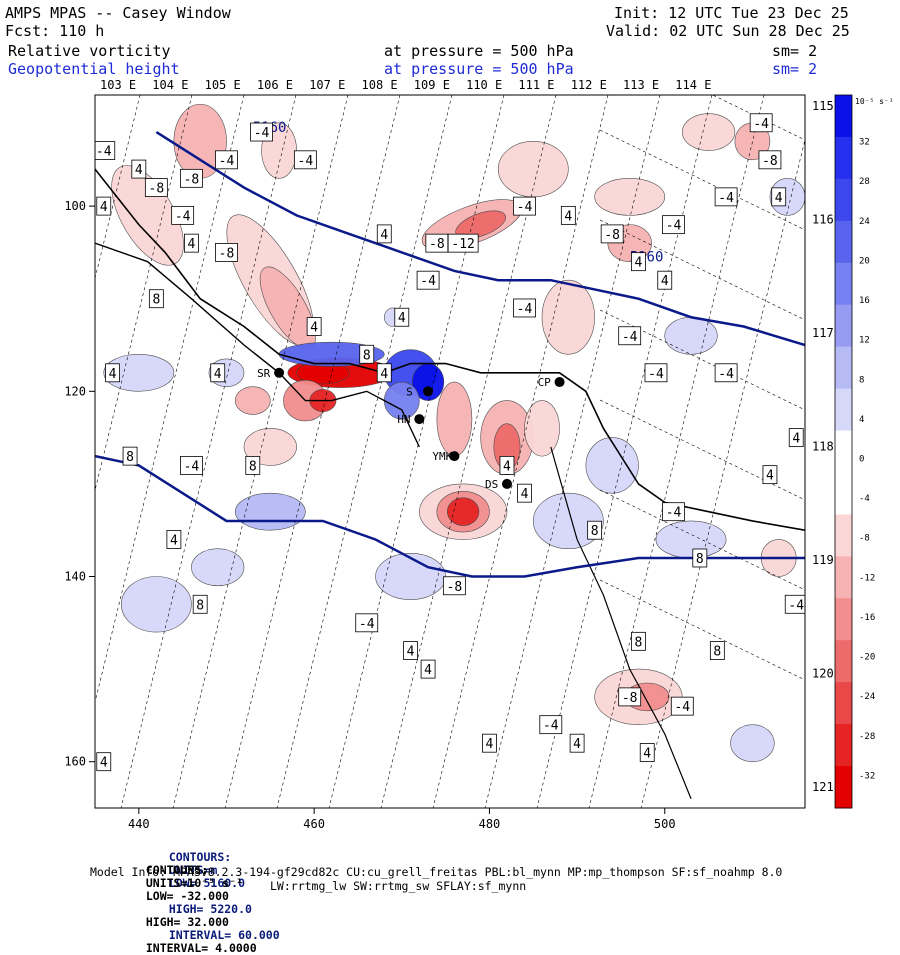 This screenshot has height=955, width=900. What do you see at coordinates (621, 622) in the screenshot?
I see `ice-shelf-line` at bounding box center [621, 622].